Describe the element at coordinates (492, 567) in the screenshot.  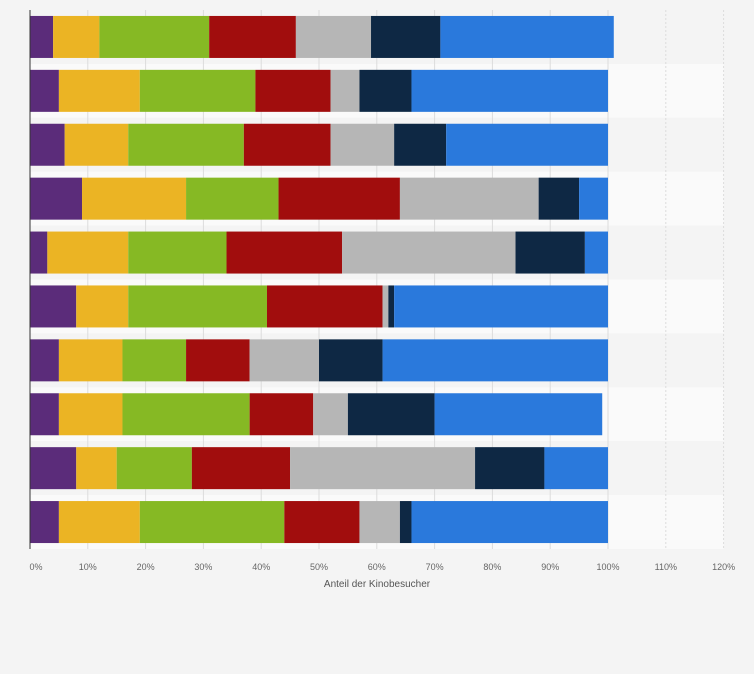
I see `x-tick-label: 80%` at that location.